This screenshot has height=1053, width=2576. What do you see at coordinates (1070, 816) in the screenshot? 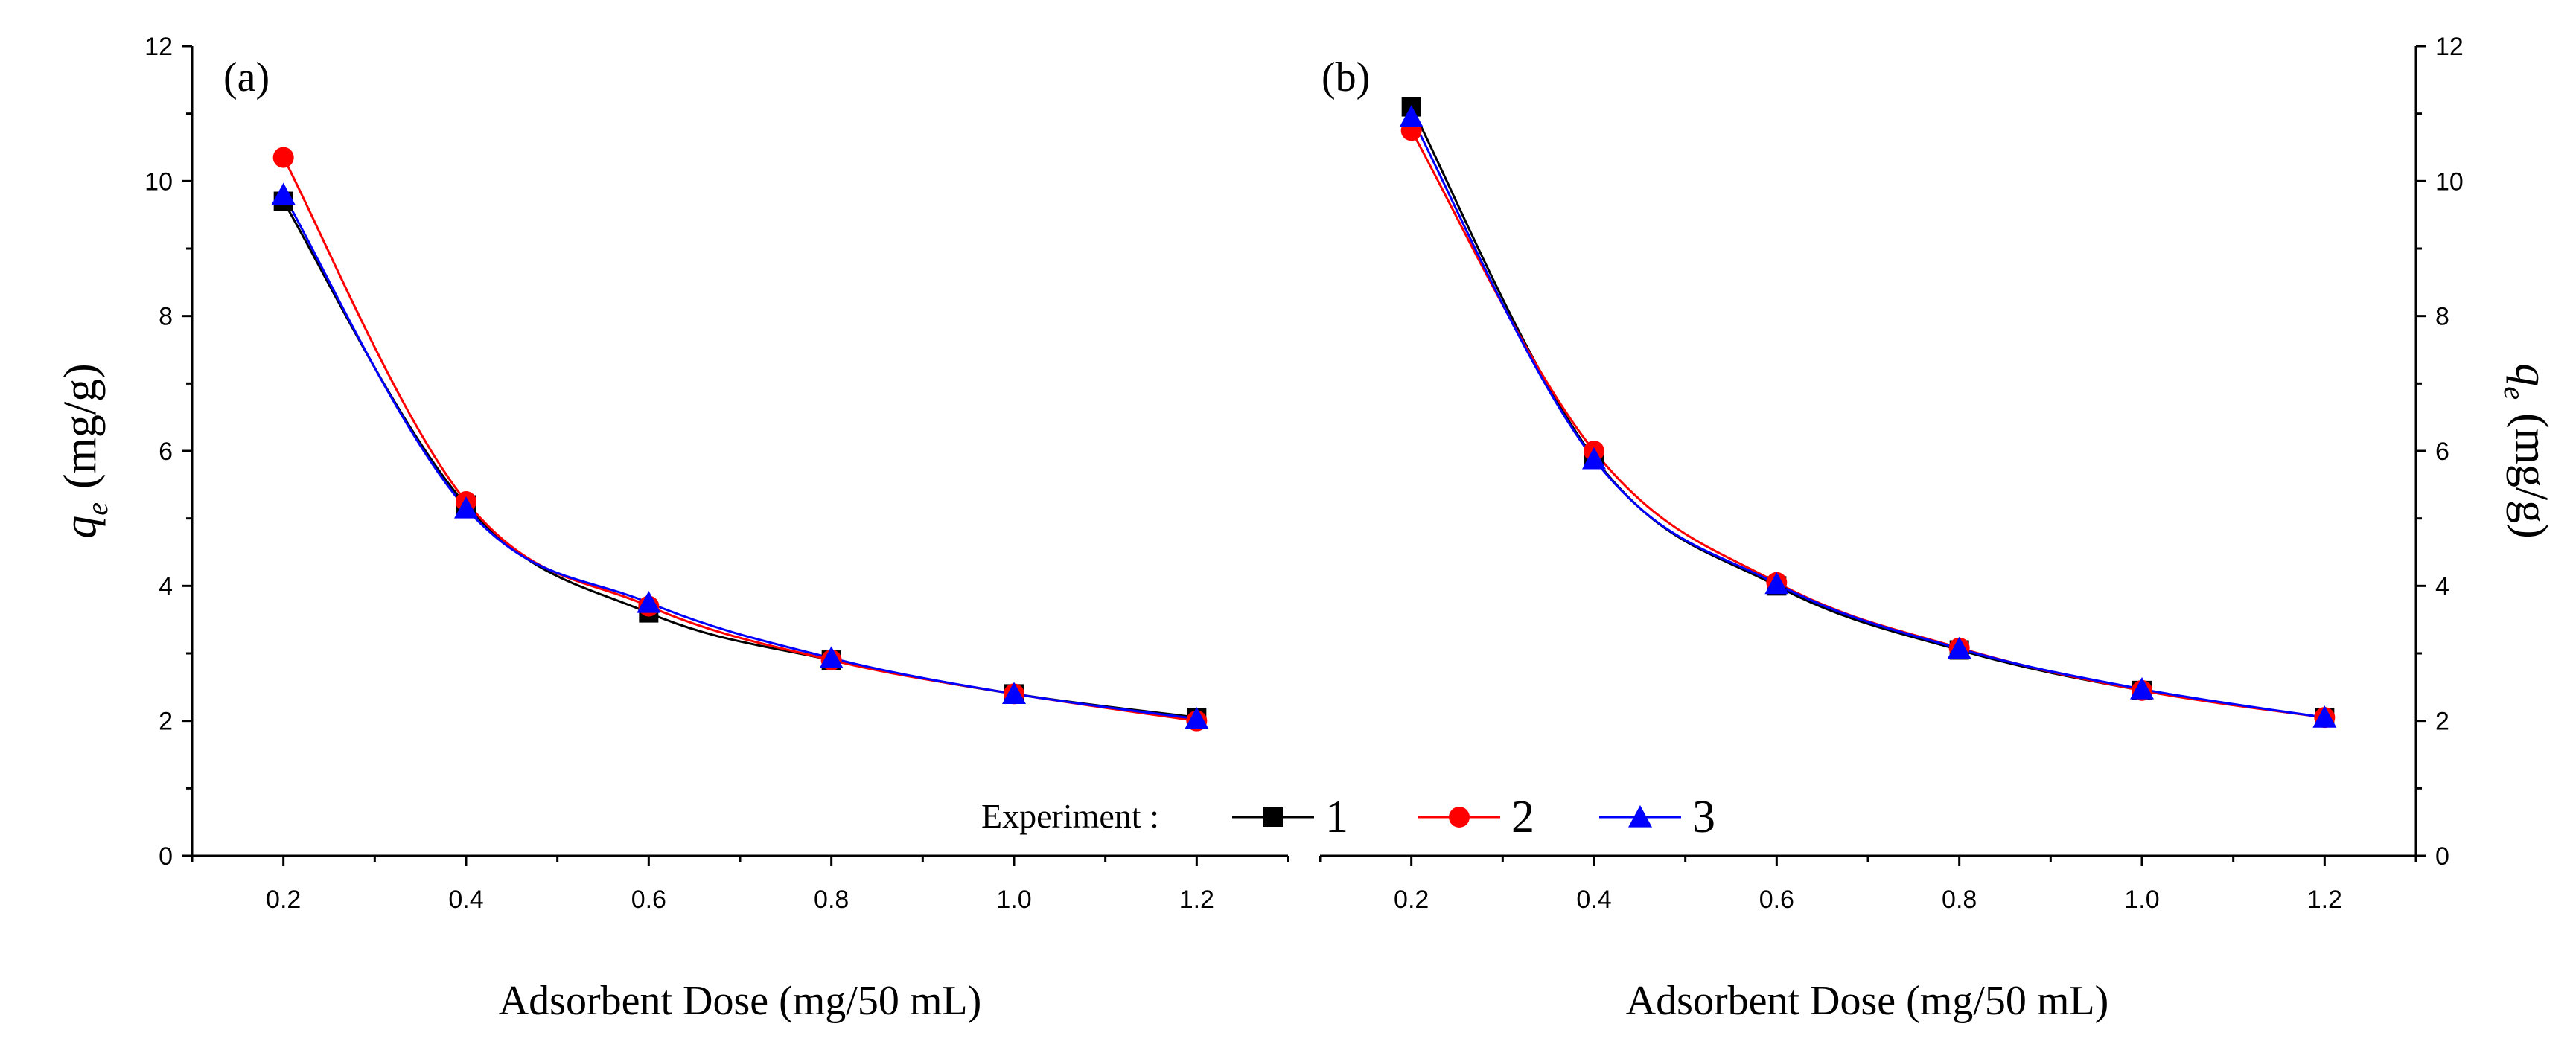
I see `legend-title: Experiment :` at bounding box center [1070, 816].